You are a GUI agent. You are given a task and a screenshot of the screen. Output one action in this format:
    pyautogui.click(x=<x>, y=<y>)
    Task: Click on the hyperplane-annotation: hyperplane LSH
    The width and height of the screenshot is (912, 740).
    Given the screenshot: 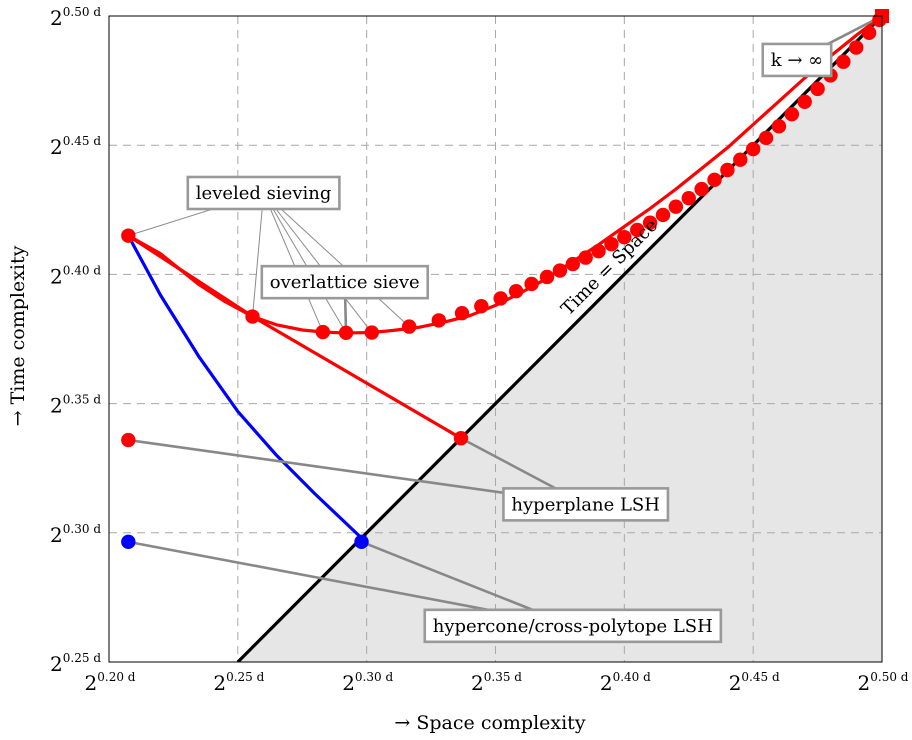 What is the action you would take?
    pyautogui.click(x=586, y=504)
    